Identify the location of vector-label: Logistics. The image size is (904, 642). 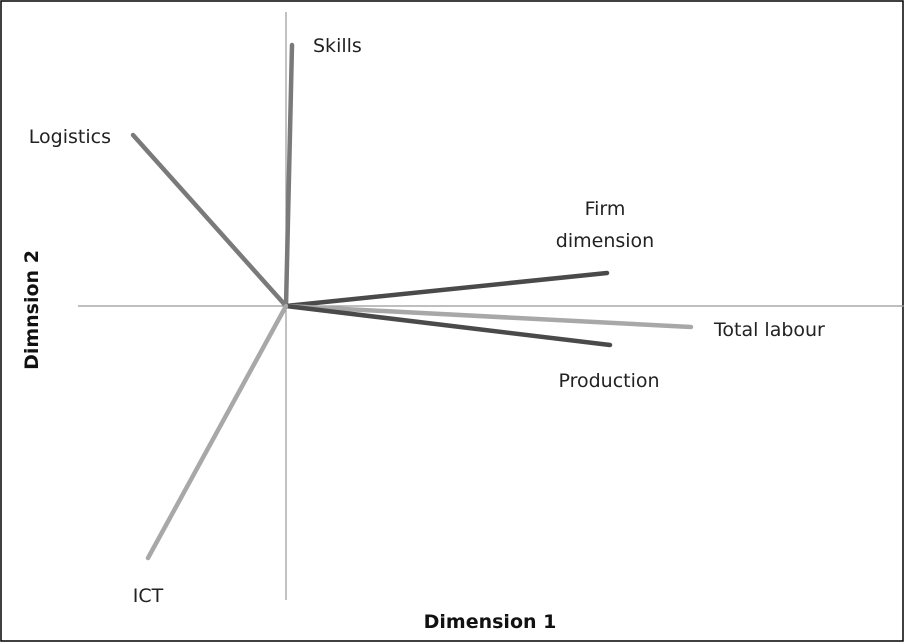
(69, 137).